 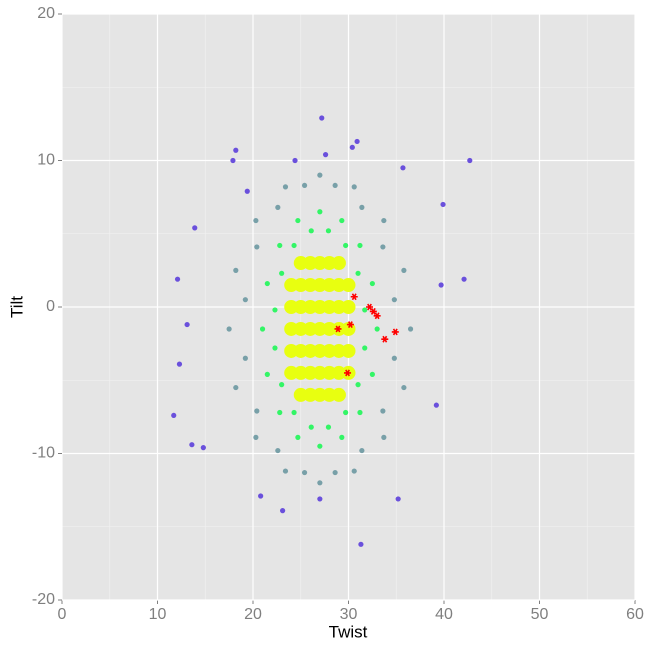 I want to click on x-axis-label: Twist, so click(x=348, y=631).